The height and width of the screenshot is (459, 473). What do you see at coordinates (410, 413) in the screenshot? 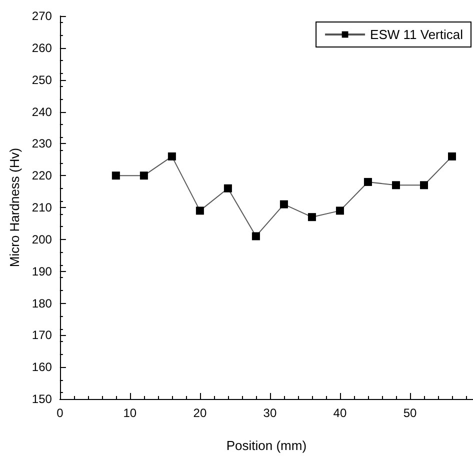
I see `x-tick-label: 50` at bounding box center [410, 413].